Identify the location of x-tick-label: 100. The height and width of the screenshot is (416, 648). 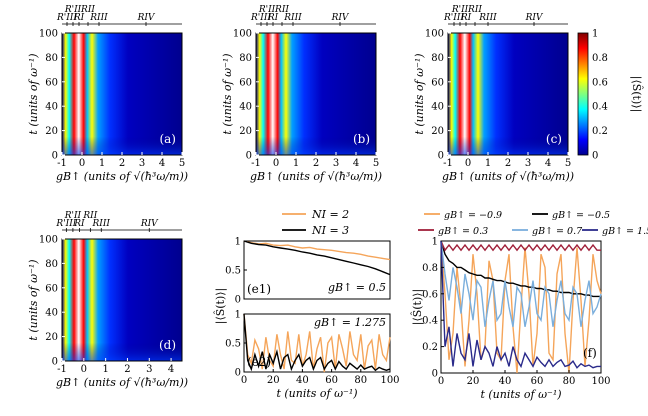
(389, 380).